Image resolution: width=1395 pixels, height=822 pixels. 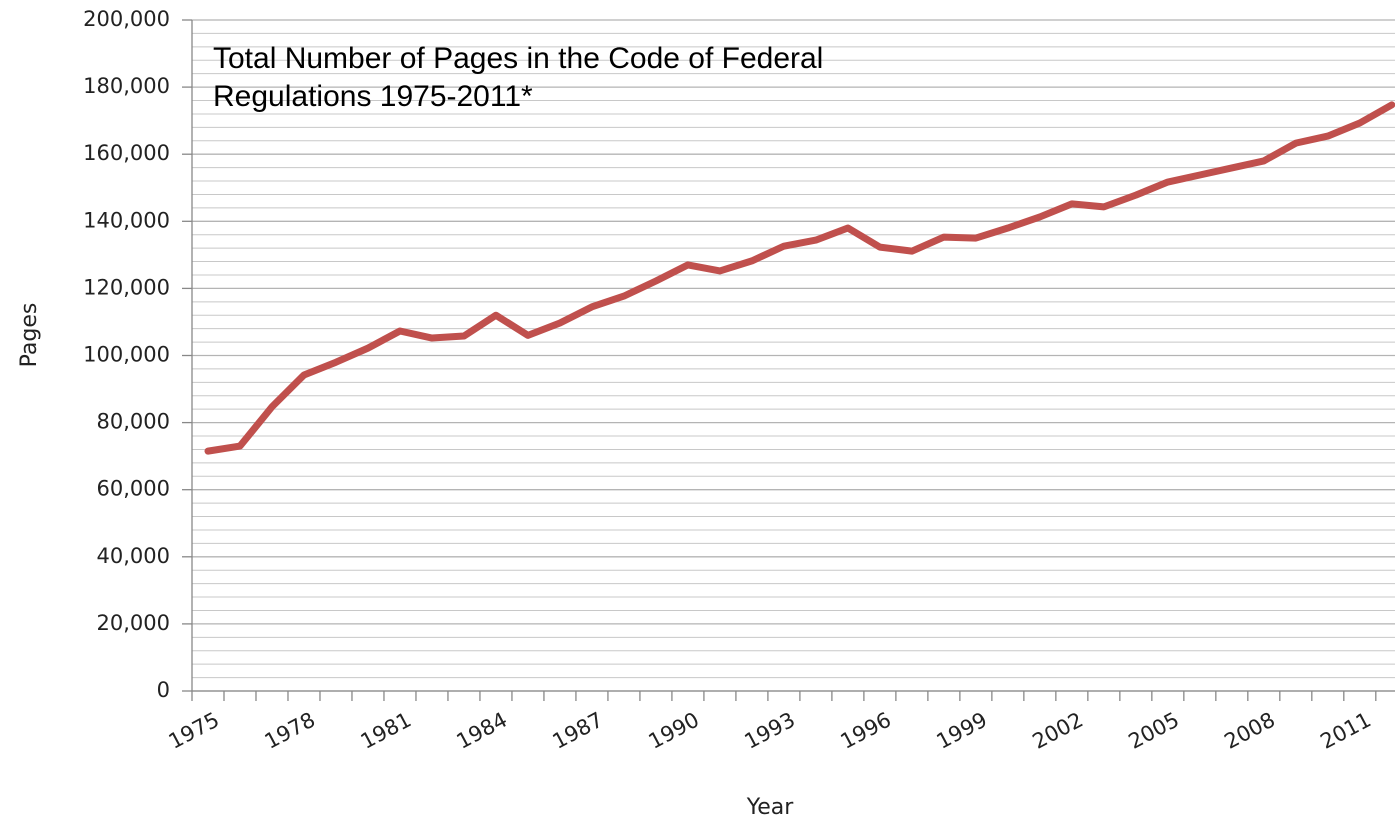 I want to click on y-tick-label: 0, so click(x=163, y=690).